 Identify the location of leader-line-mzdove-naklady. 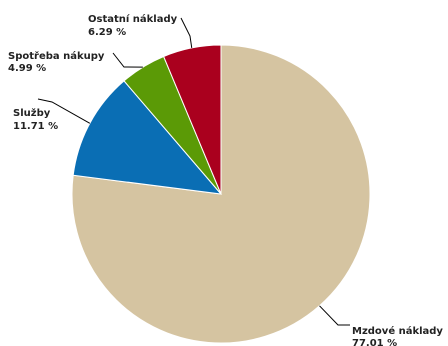
(334, 315).